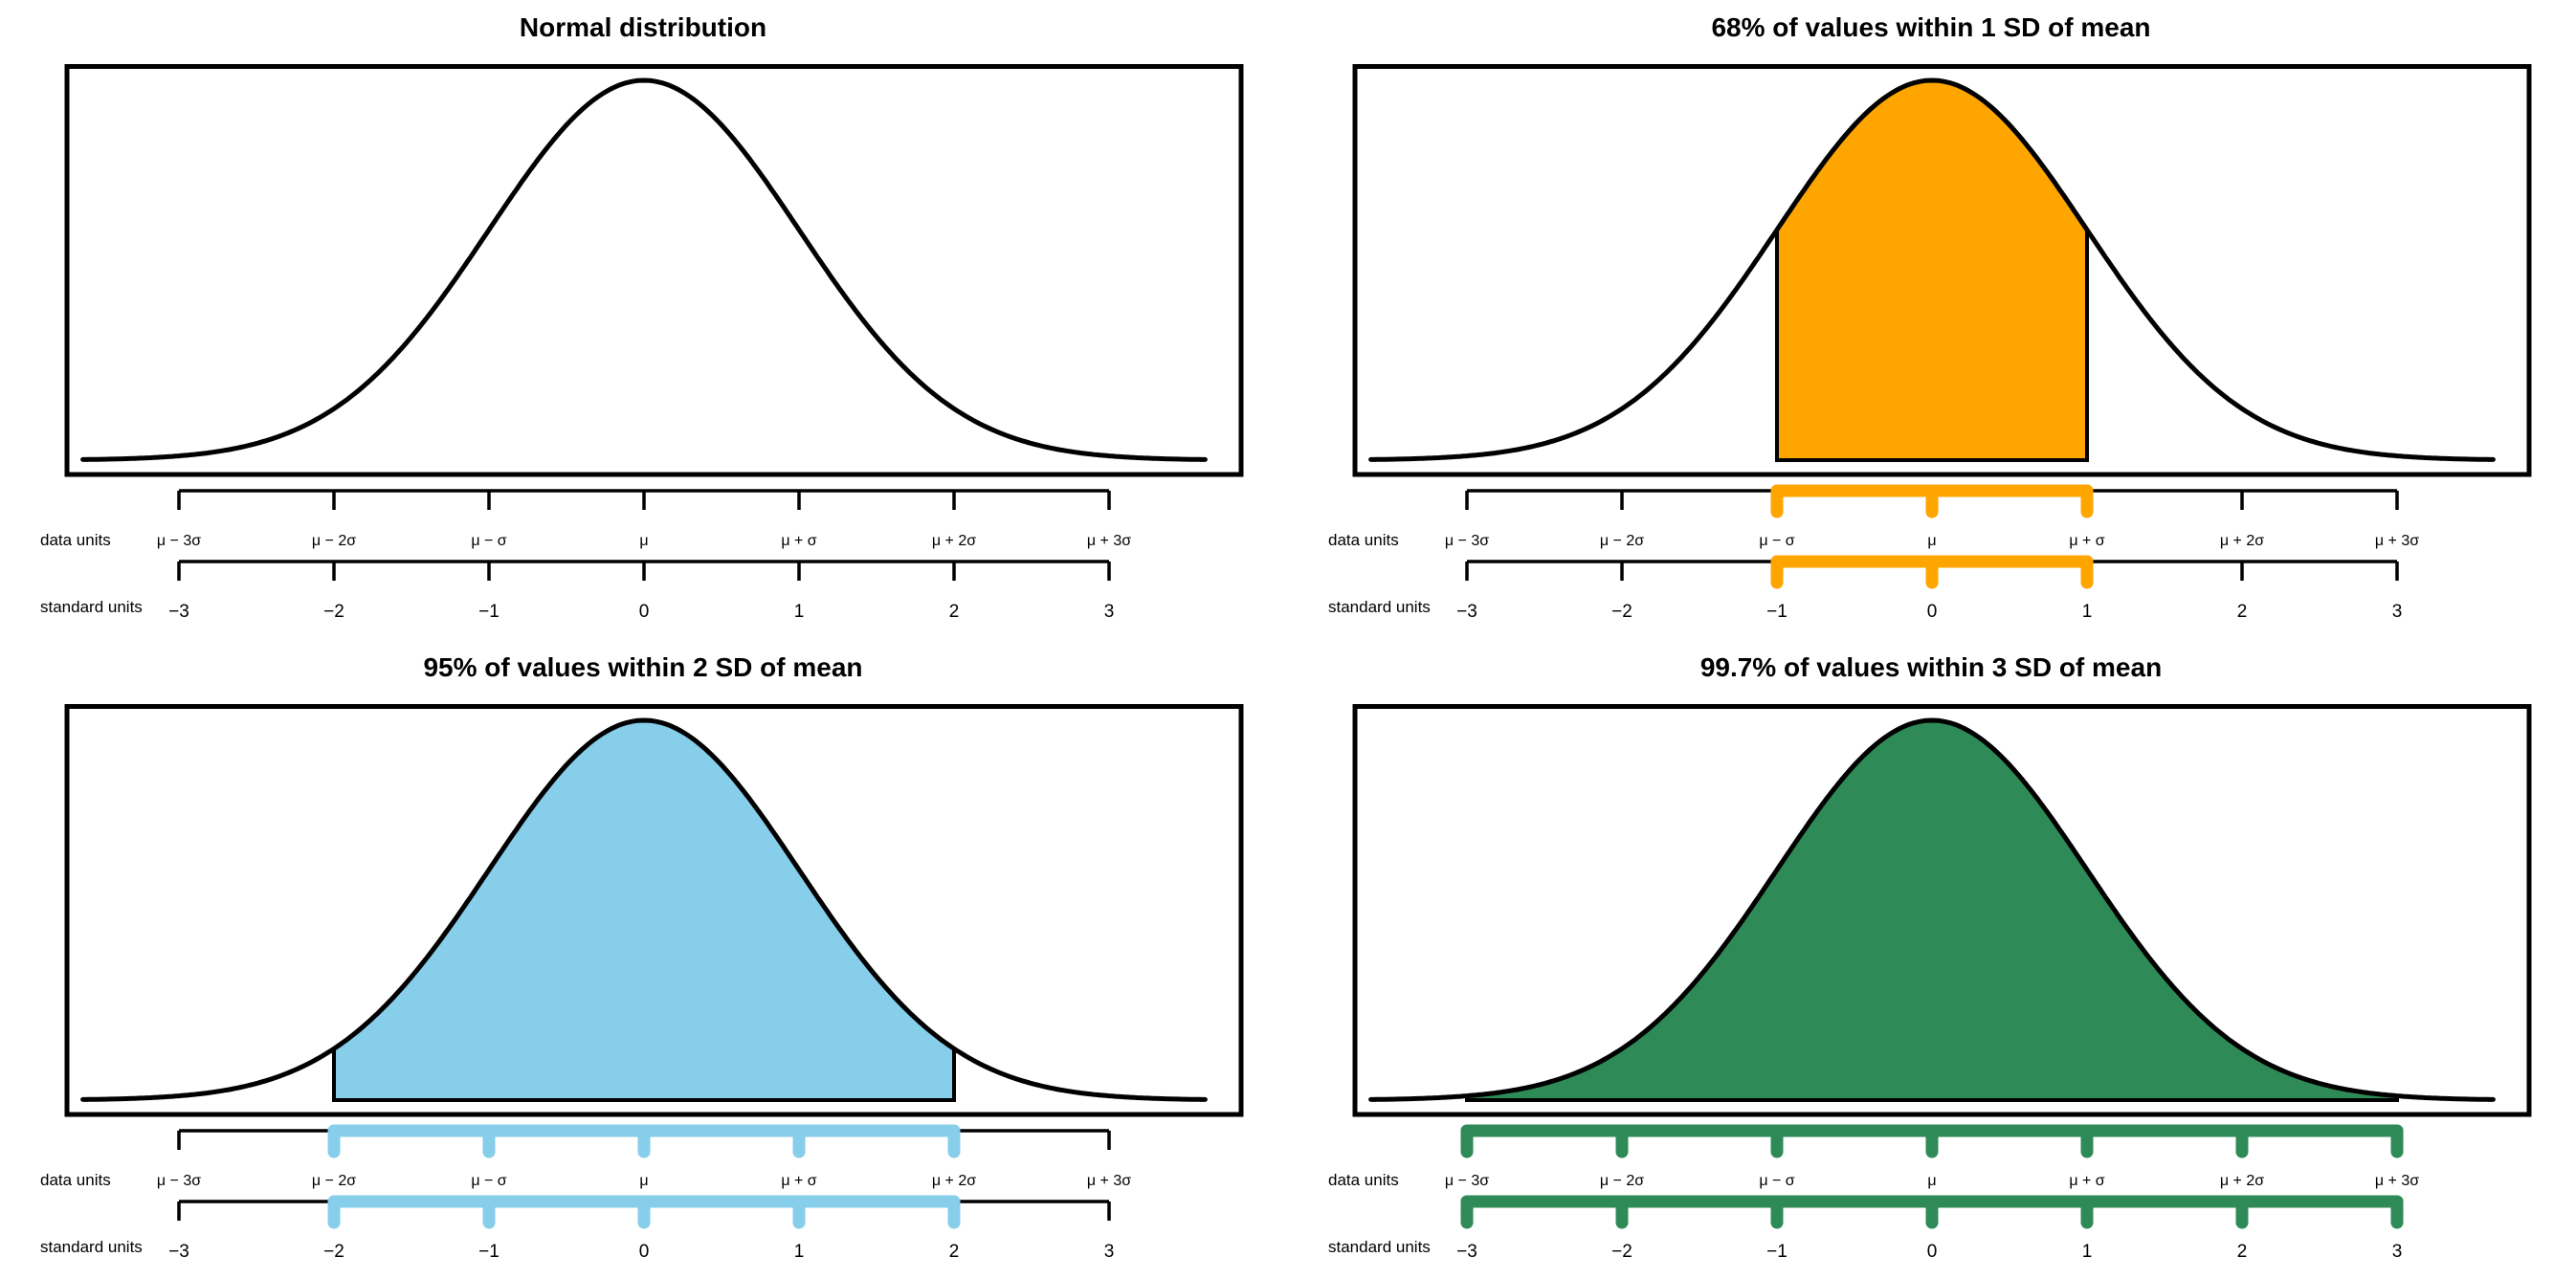 The height and width of the screenshot is (1279, 2576). I want to click on panel-title: 99.7% of values within 3 SD of mean, so click(1931, 667).